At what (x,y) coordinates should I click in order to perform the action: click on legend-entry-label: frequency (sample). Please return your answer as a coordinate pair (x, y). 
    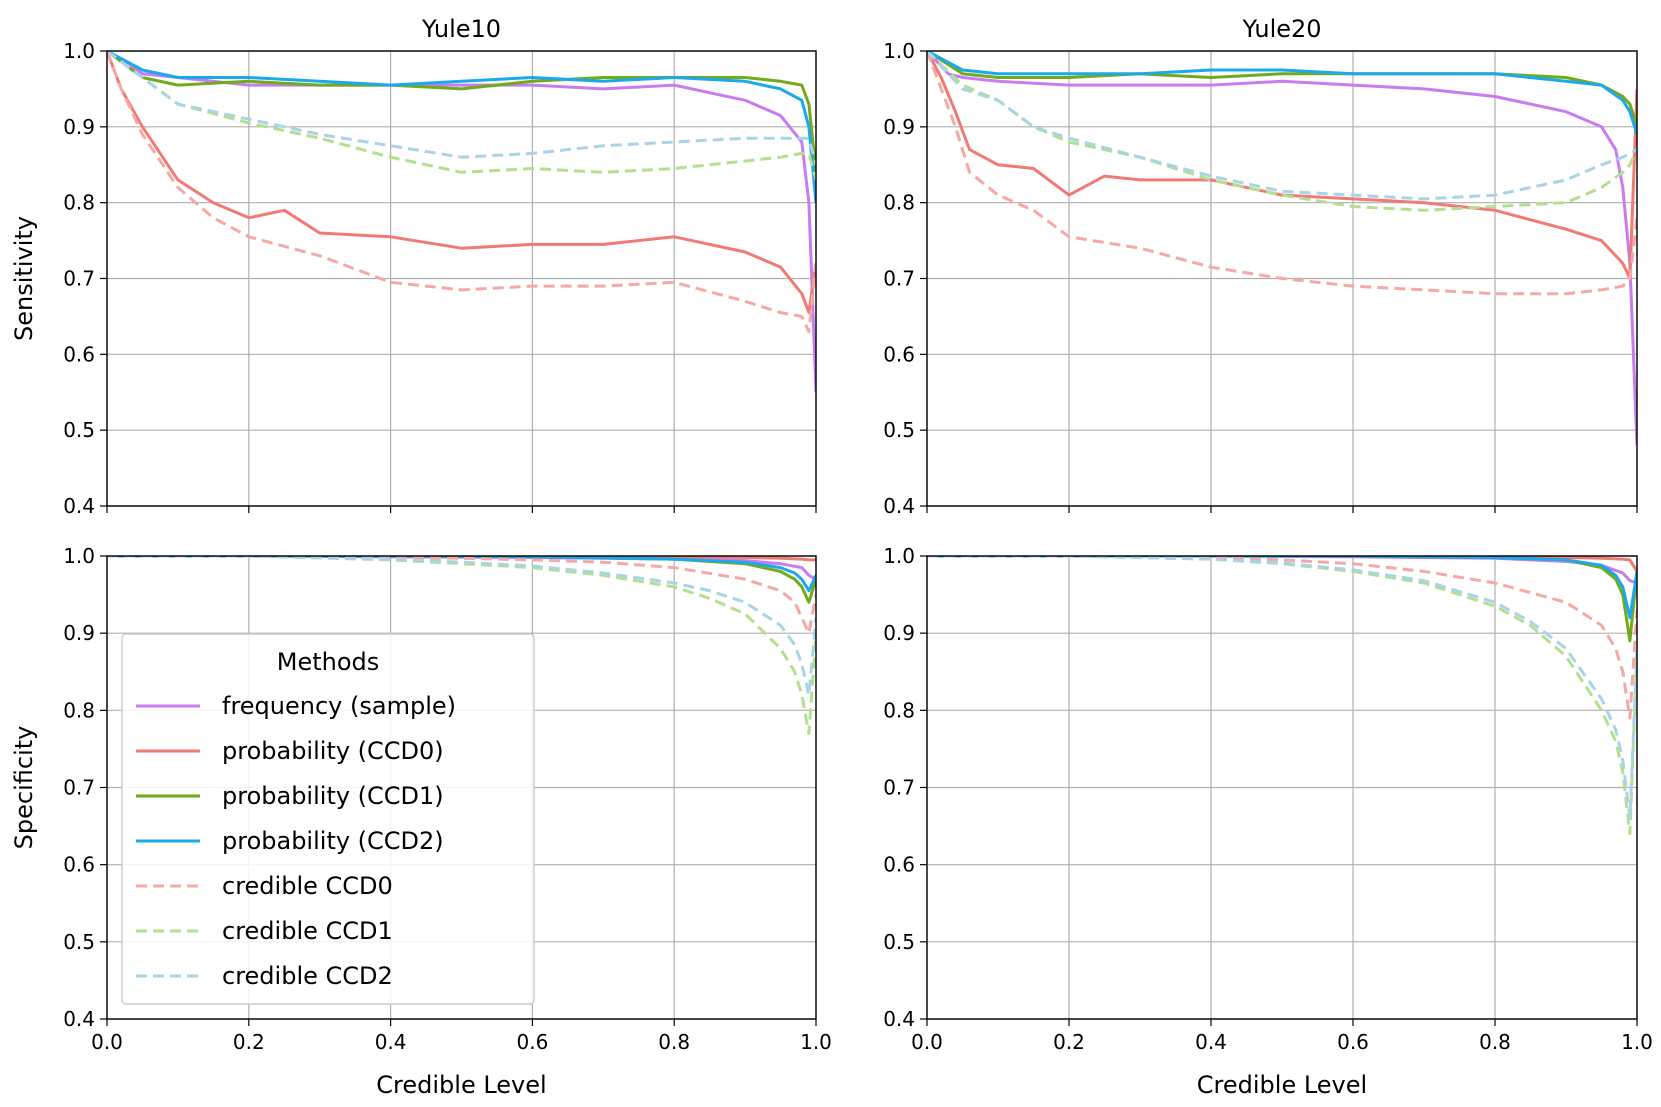
    Looking at the image, I should click on (339, 706).